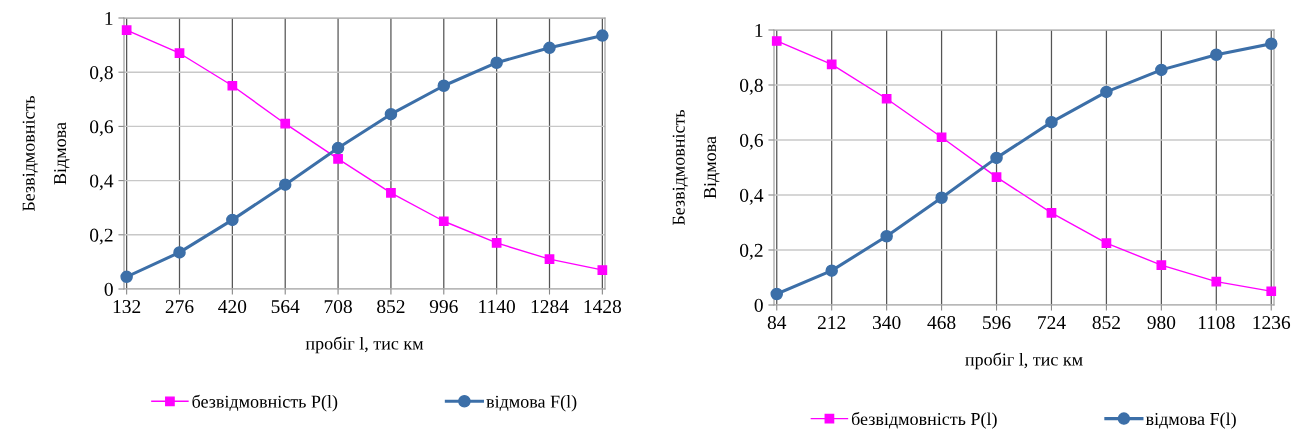 This screenshot has height=442, width=1307. Describe the element at coordinates (1272, 323) in the screenshot. I see `x-tick-label: 1236` at that location.